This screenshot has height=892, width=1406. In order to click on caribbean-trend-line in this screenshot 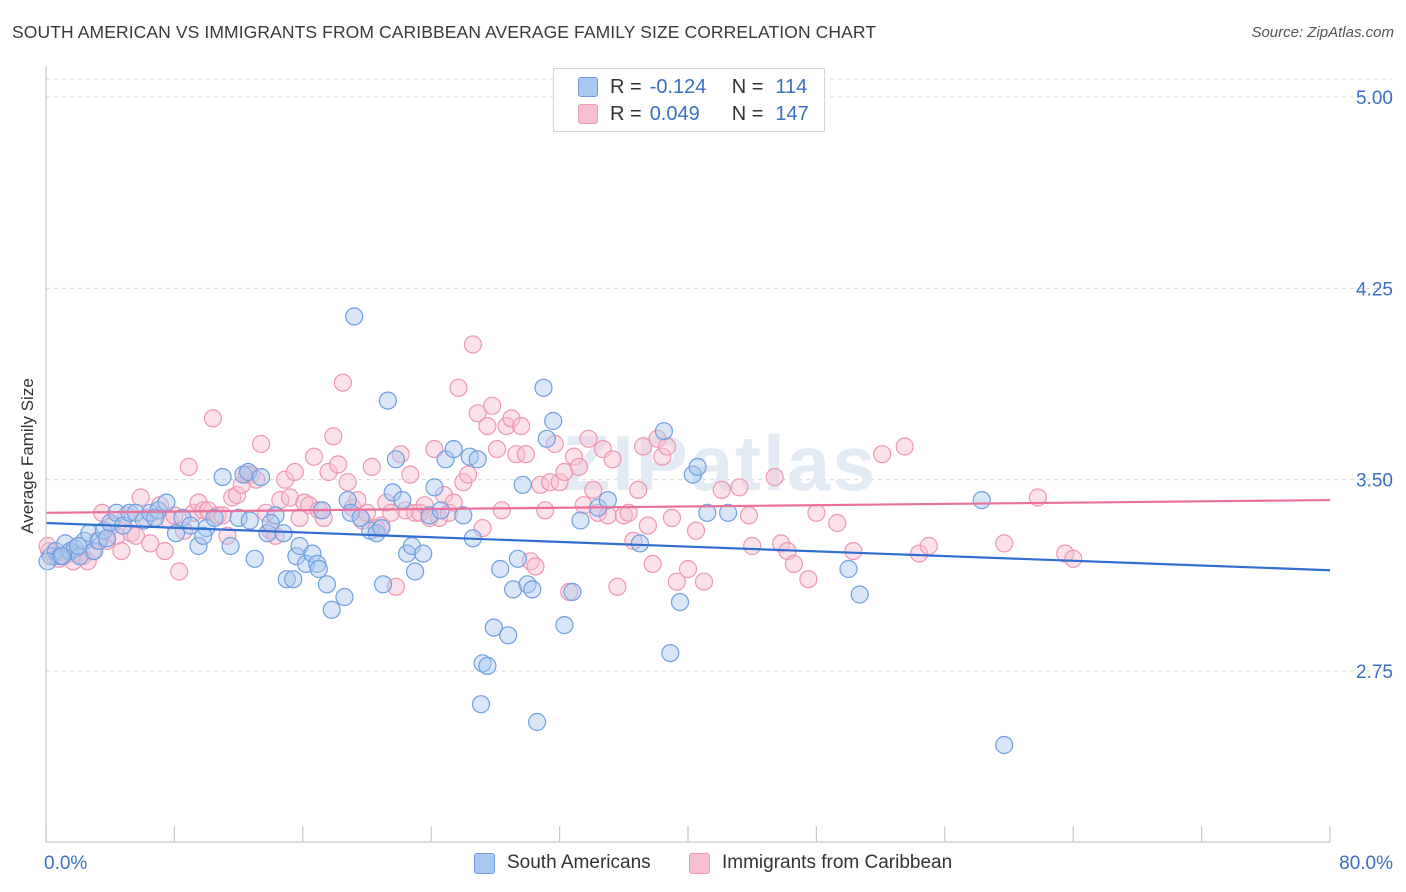, I will do `click(688, 506)`.